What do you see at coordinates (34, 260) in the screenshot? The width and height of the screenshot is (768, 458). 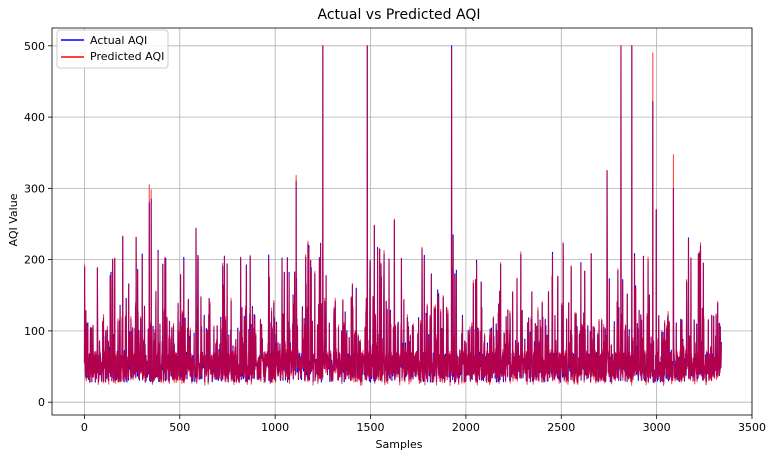 I see `y-tick-label: 200` at bounding box center [34, 260].